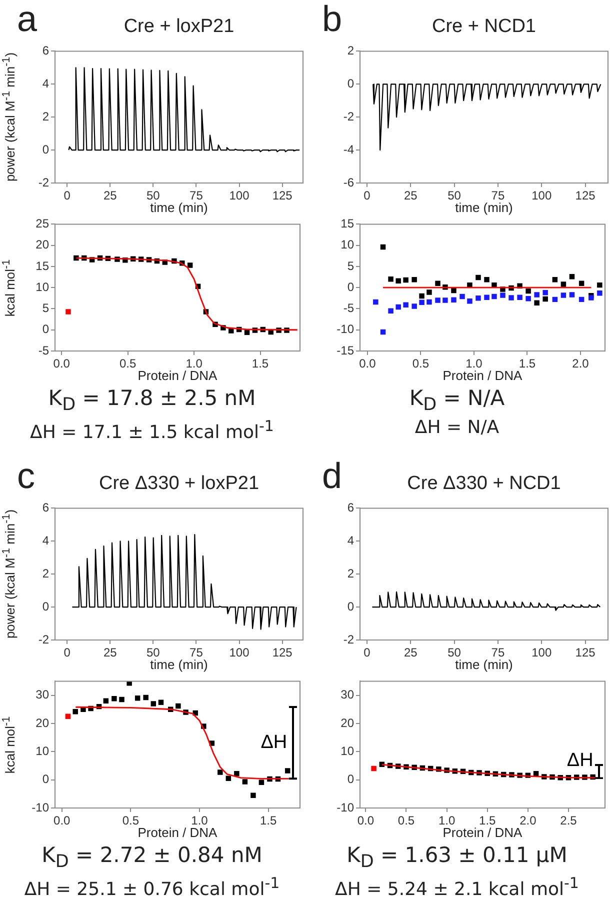  Describe the element at coordinates (332, 19) in the screenshot. I see `text: b` at that location.